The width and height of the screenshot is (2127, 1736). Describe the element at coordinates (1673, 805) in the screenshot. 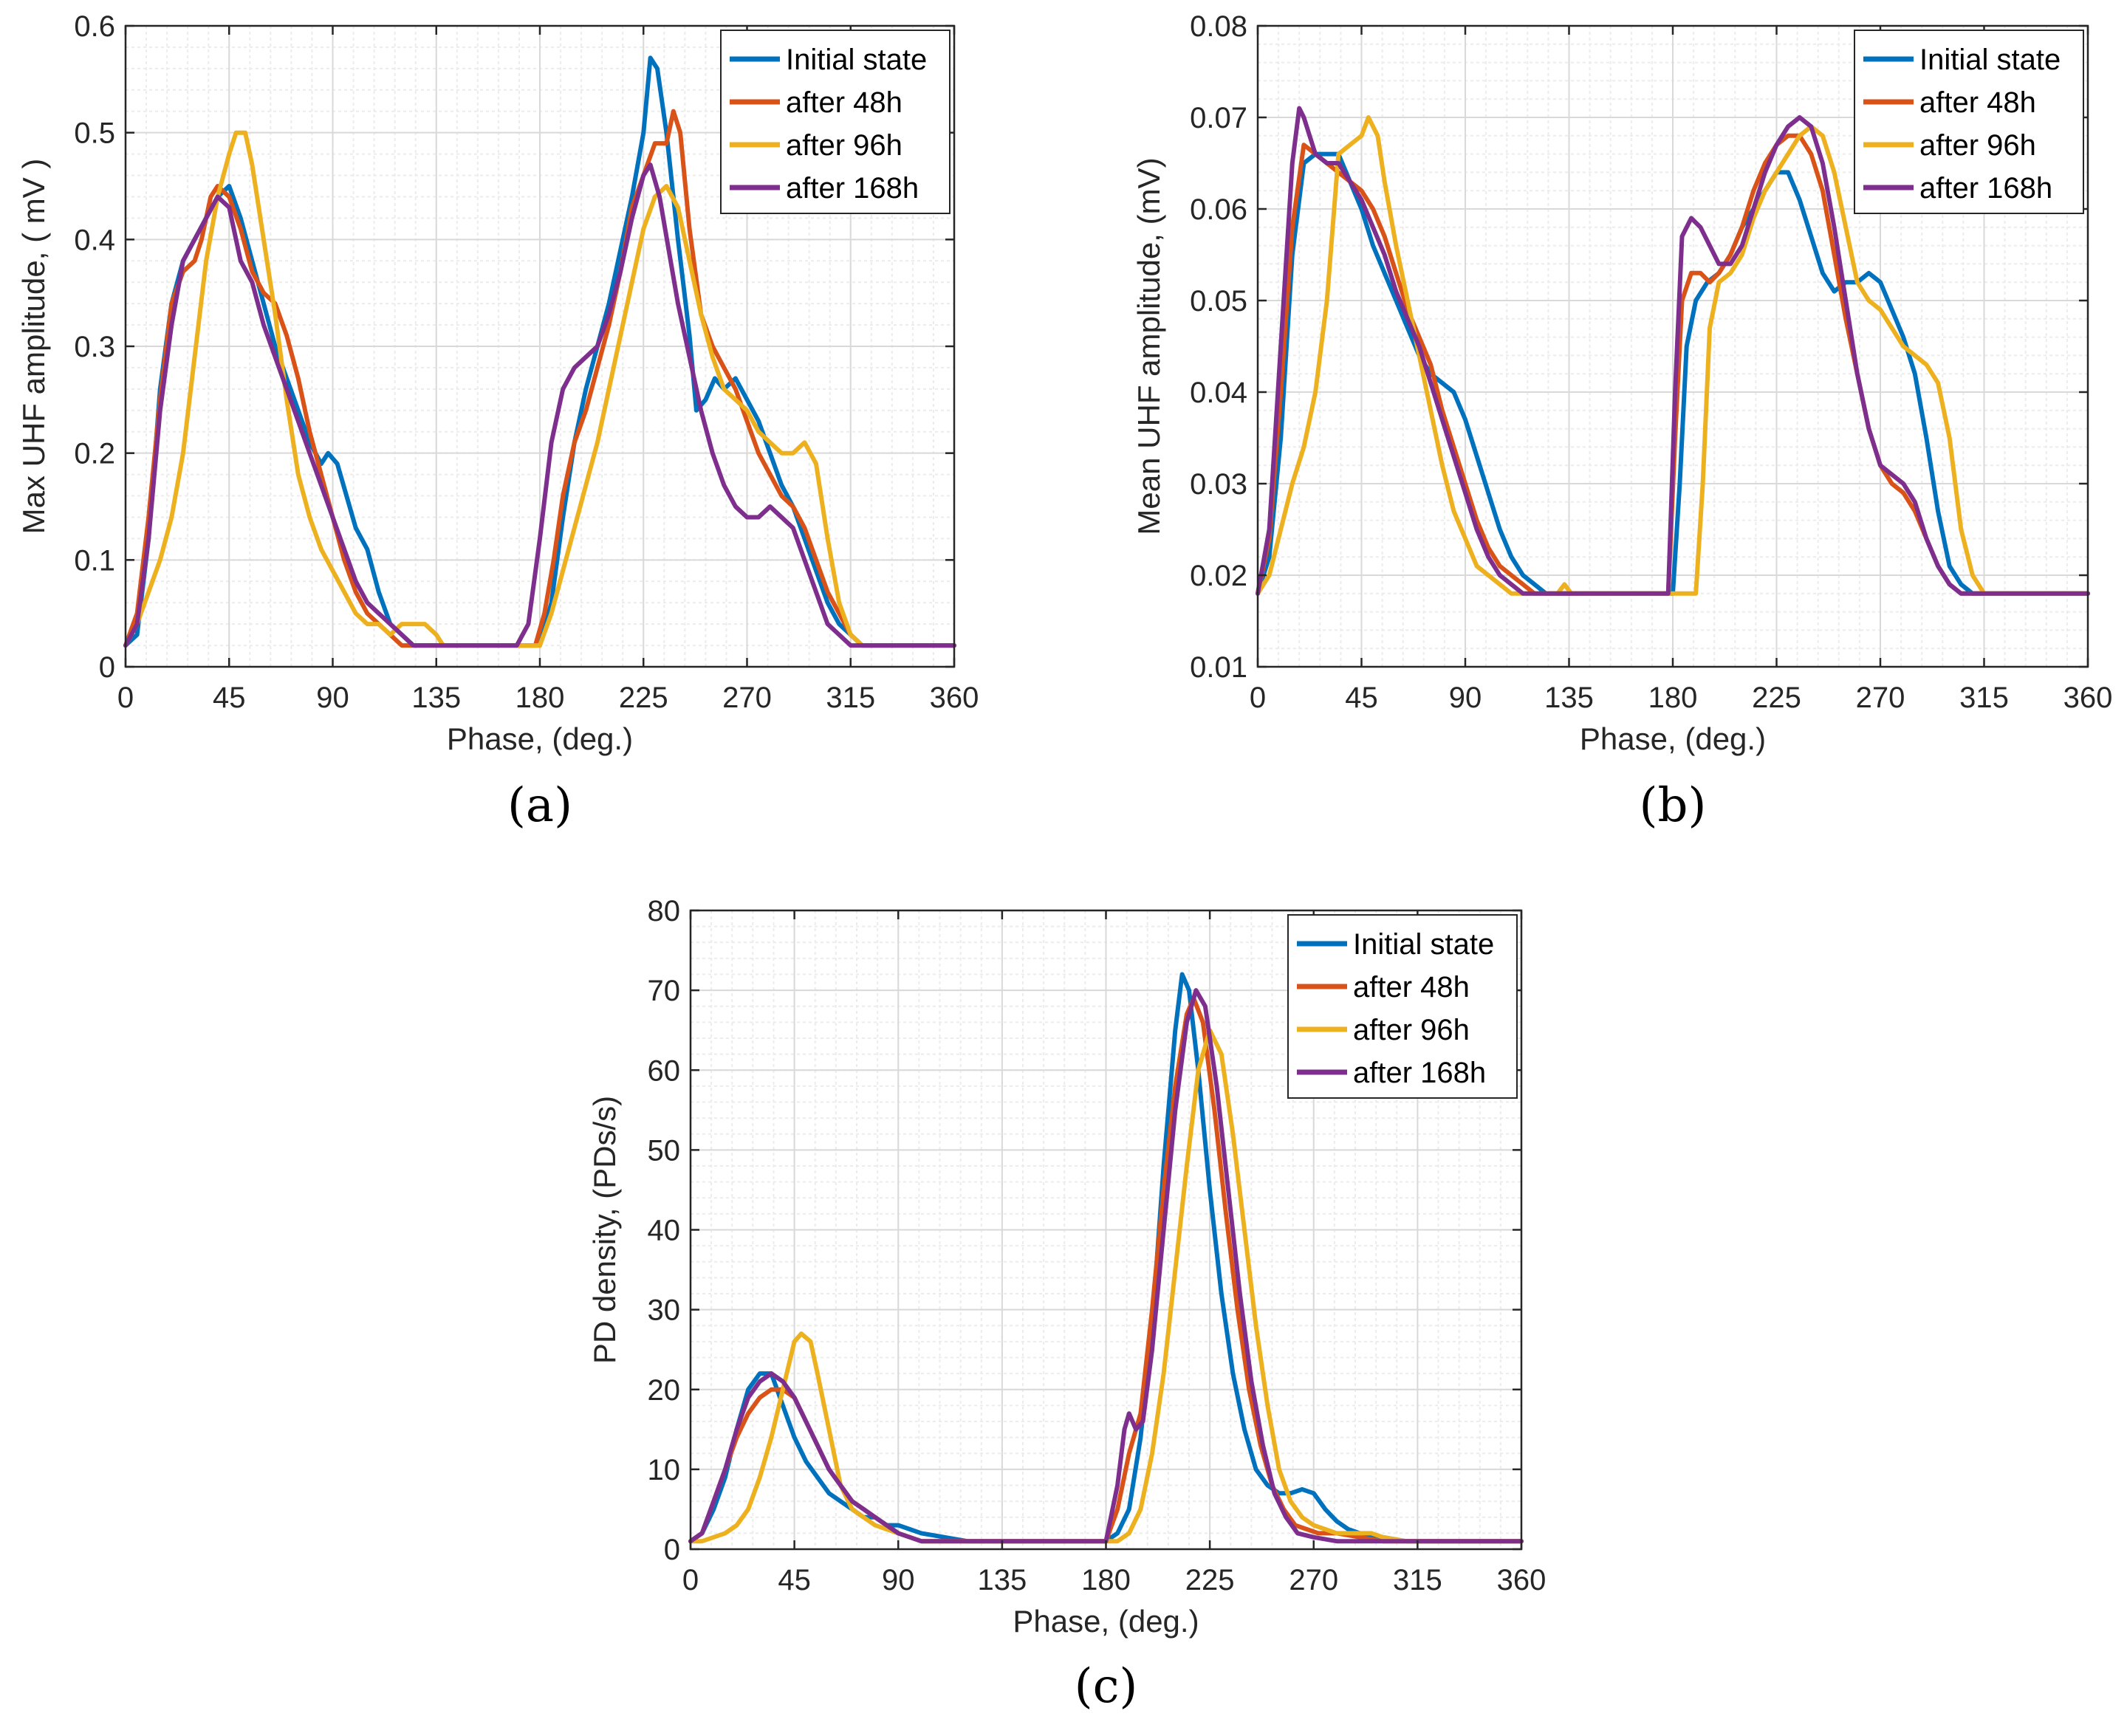

I see `panel-label: (b)` at that location.